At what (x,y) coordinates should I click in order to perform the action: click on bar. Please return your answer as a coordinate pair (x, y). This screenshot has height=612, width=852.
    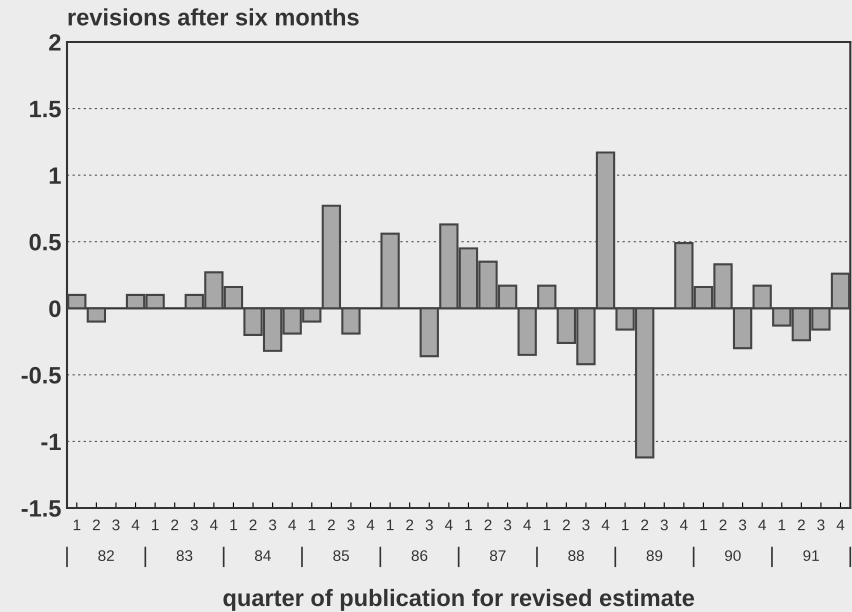
    Looking at the image, I should click on (390, 271).